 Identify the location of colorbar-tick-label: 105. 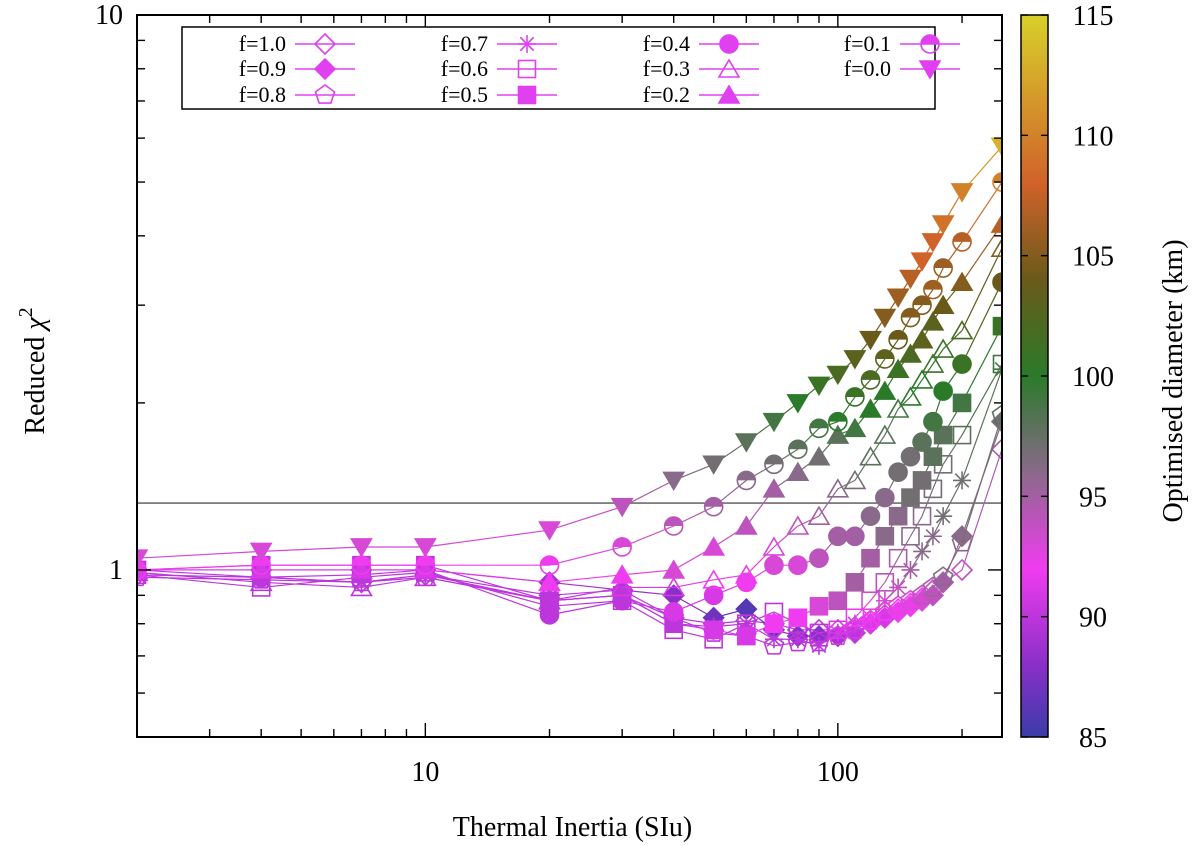
(1093, 257).